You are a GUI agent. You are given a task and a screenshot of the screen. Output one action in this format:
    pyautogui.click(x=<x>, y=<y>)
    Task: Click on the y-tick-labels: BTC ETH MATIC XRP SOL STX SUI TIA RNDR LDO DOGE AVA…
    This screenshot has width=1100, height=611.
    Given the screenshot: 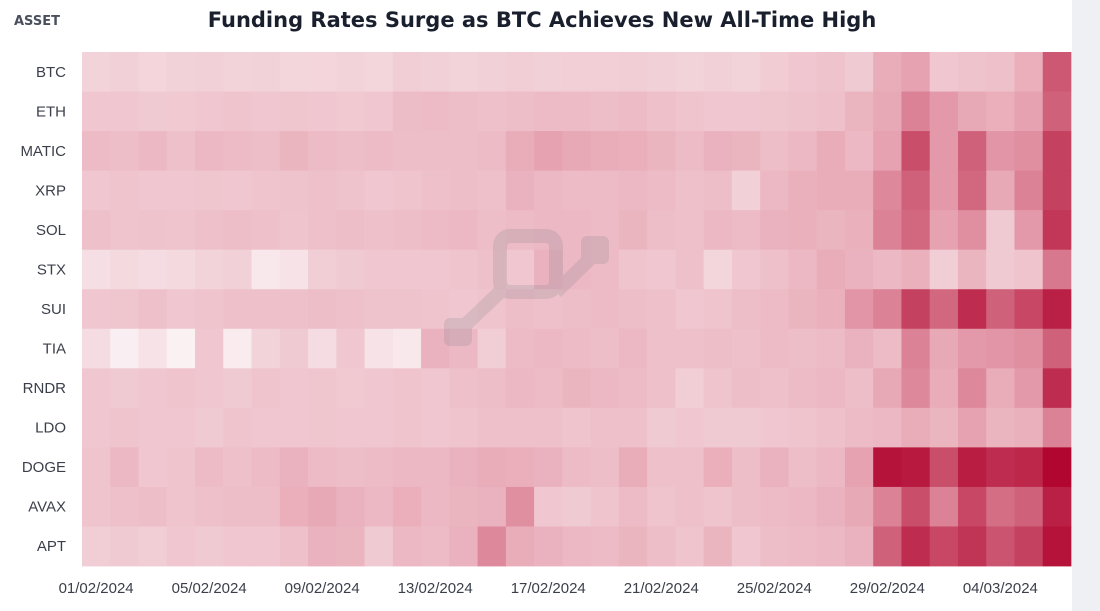 What is the action you would take?
    pyautogui.click(x=43, y=309)
    